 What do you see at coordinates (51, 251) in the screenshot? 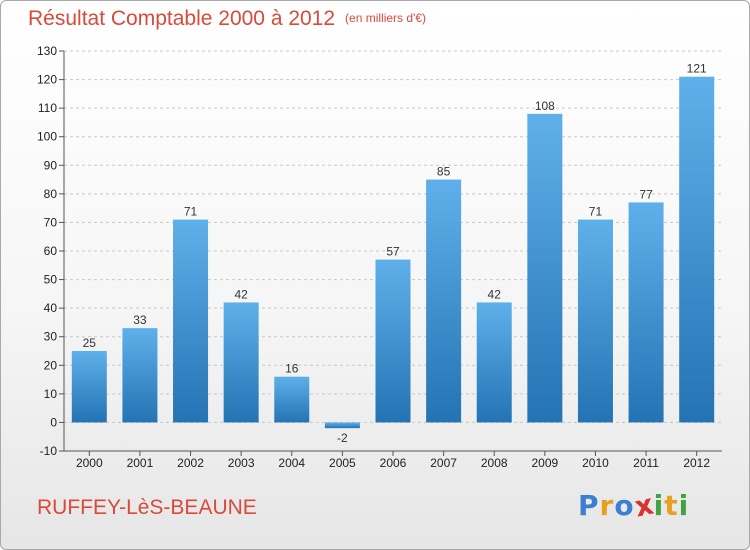
I see `y-tick-label: 60` at bounding box center [51, 251].